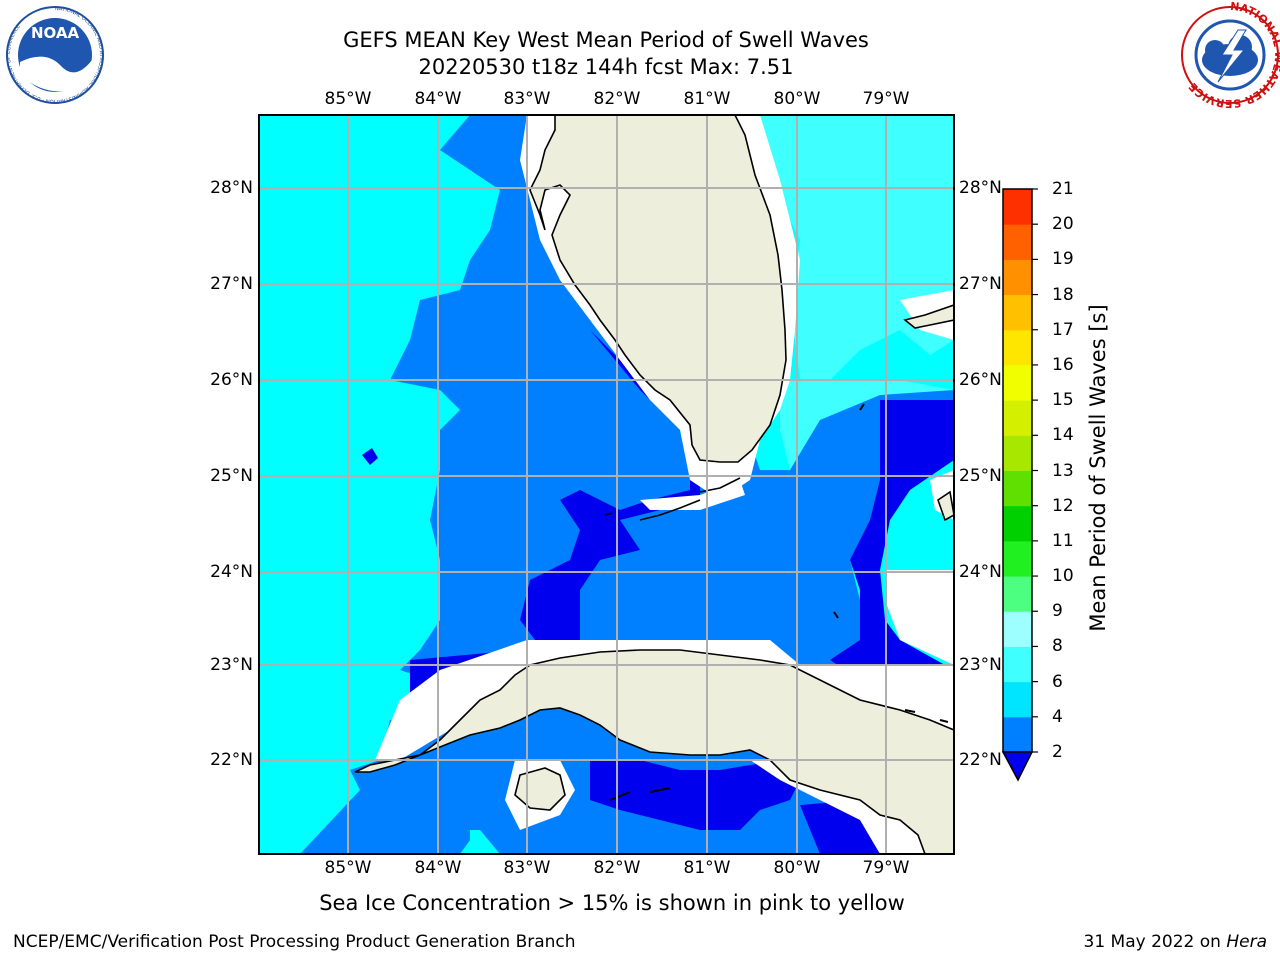 Image resolution: width=1280 pixels, height=960 pixels. I want to click on lat-label-left: 26°N, so click(231, 380).